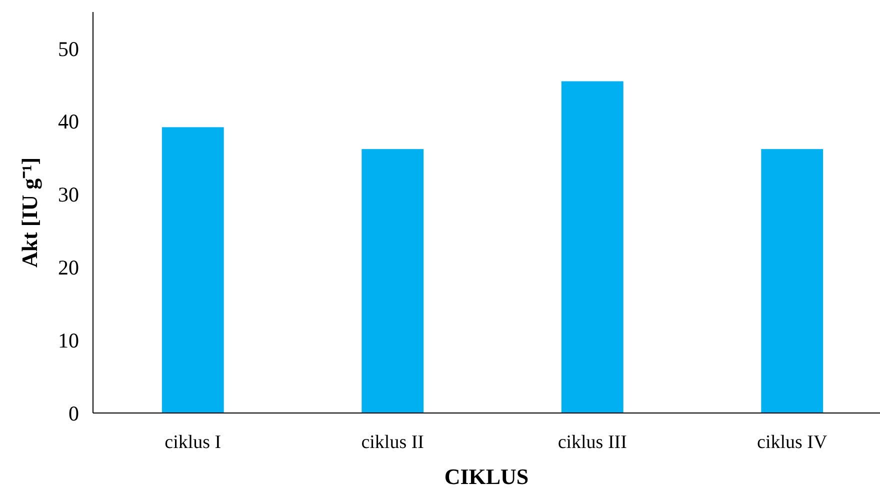  I want to click on y-tick-label: 20, so click(68, 268).